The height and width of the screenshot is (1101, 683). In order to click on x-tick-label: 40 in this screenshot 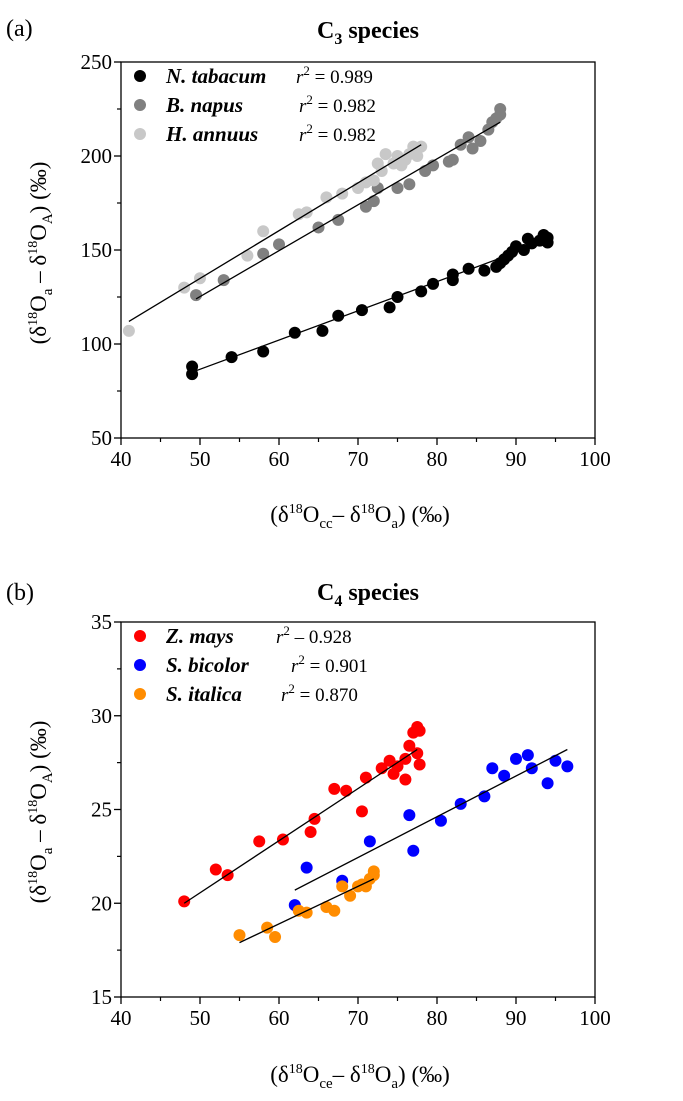, I will do `click(121, 459)`.